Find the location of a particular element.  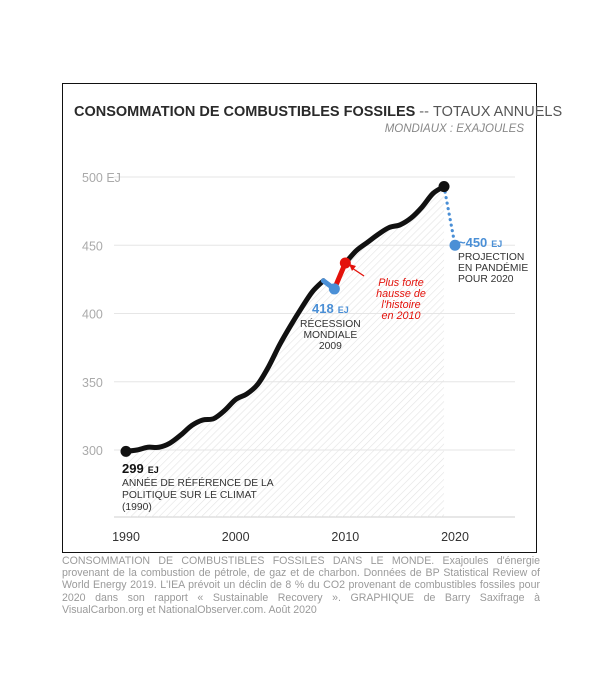

hike-note-line: hausse de is located at coordinates (401, 294).